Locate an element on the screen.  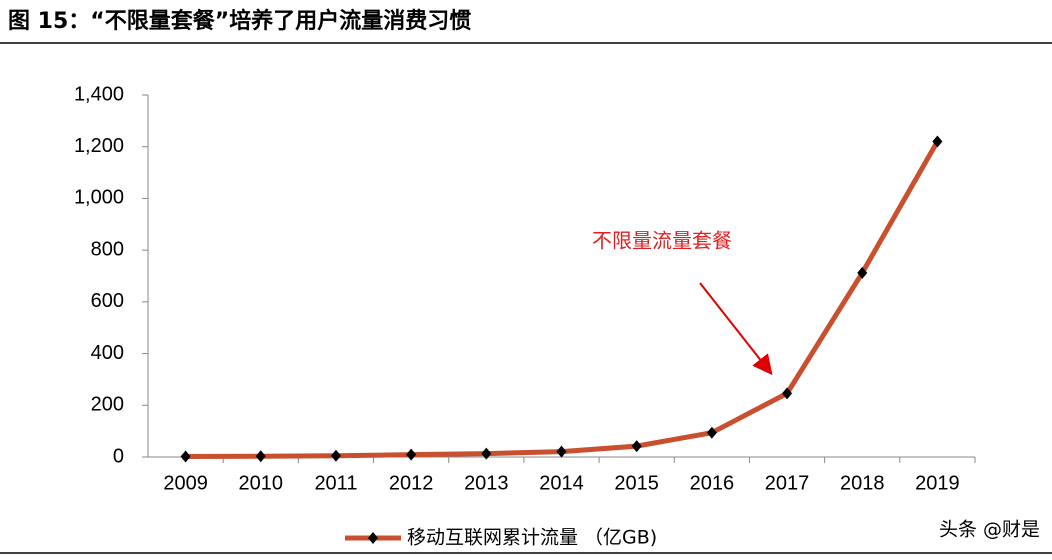
x-tick-label: 2019 is located at coordinates (937, 483).